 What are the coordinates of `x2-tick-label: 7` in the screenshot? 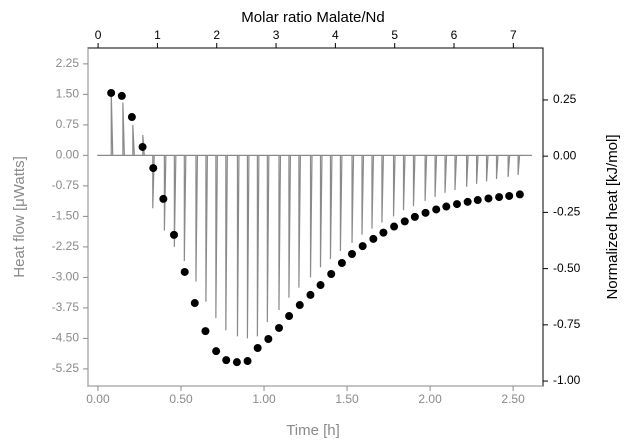 It's located at (513, 35).